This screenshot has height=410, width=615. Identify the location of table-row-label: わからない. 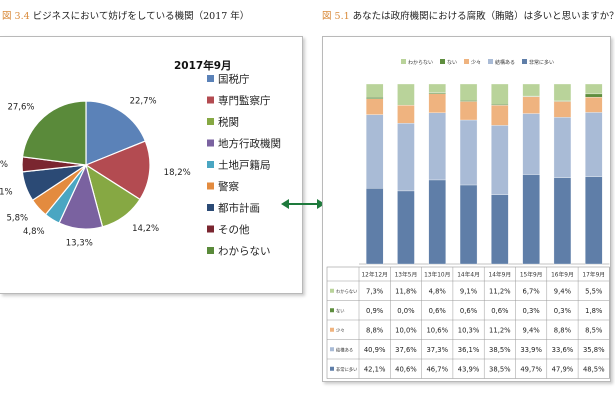
(346, 291).